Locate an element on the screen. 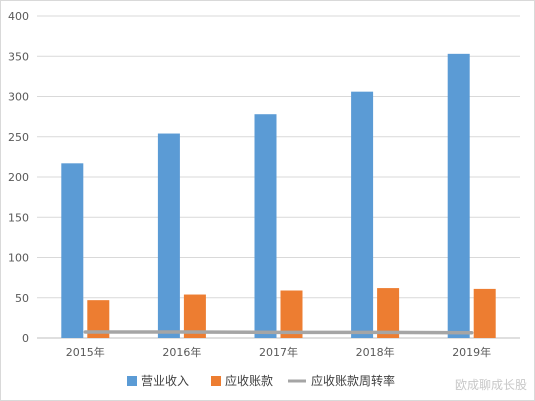  x-tick-label: 2018年 is located at coordinates (375, 352).